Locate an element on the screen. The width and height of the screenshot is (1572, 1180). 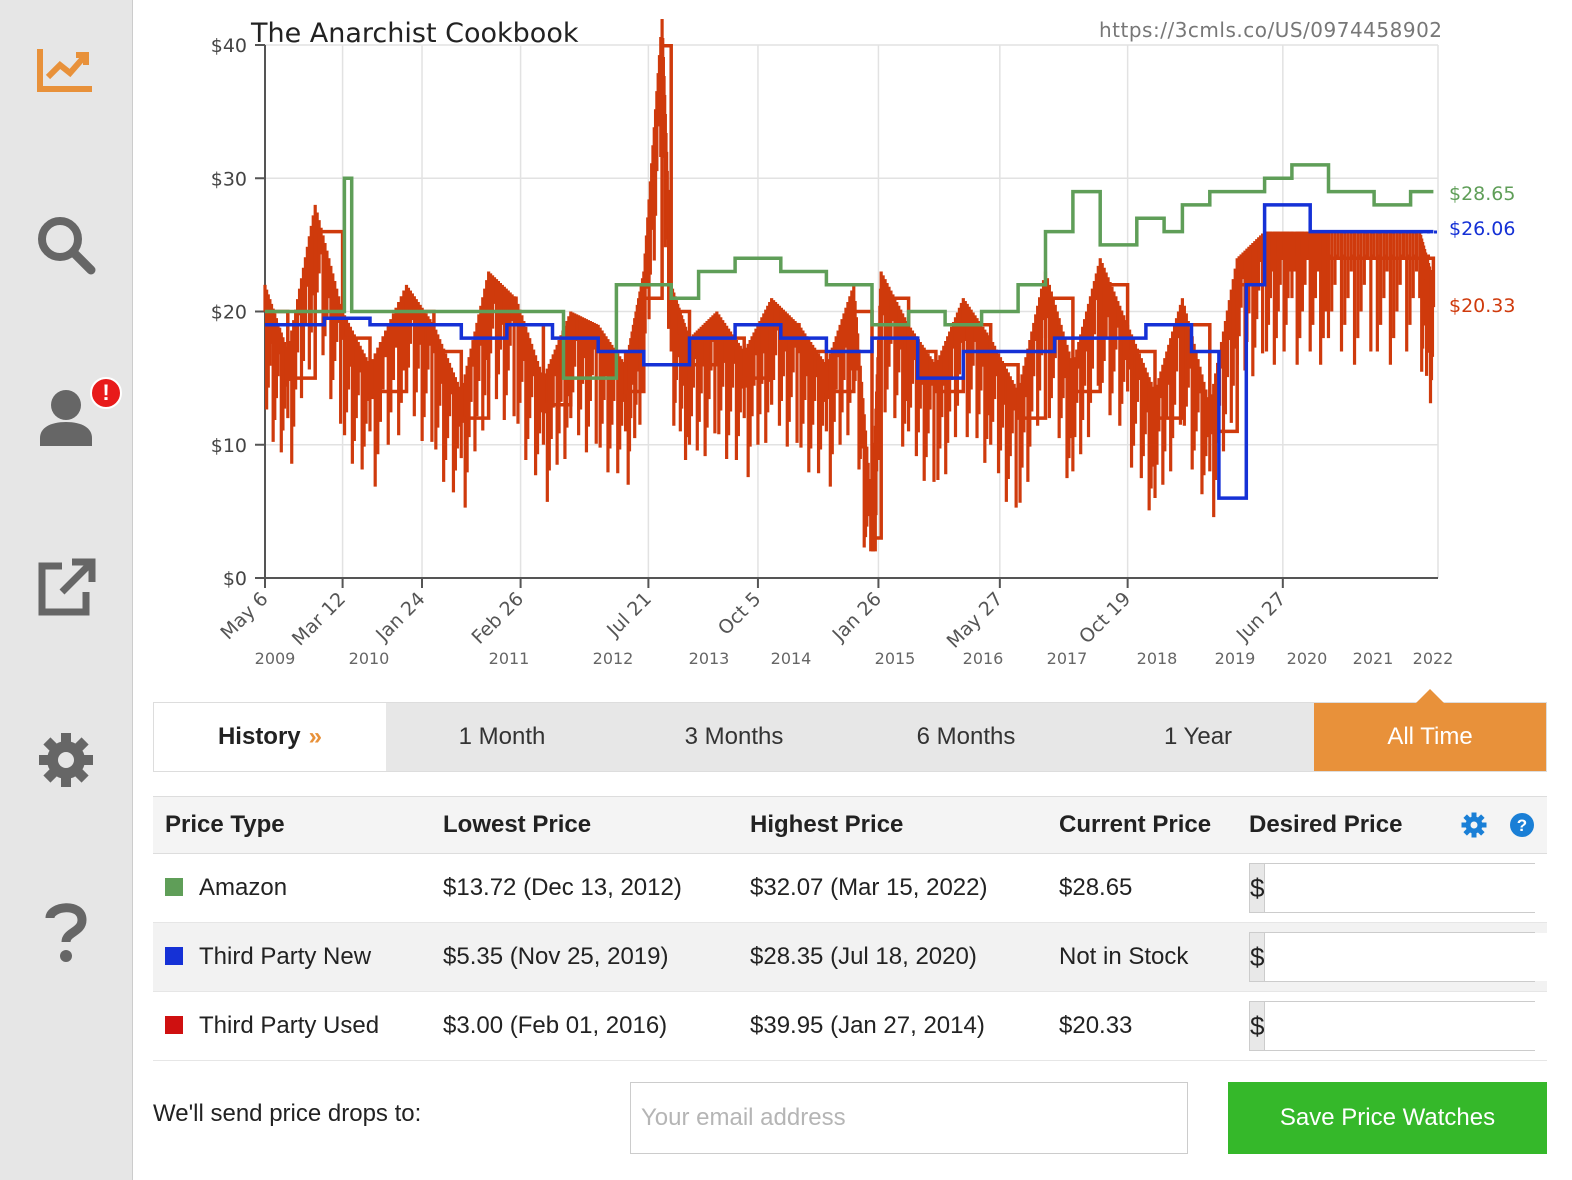
y-tick-label: $40 is located at coordinates (229, 46).